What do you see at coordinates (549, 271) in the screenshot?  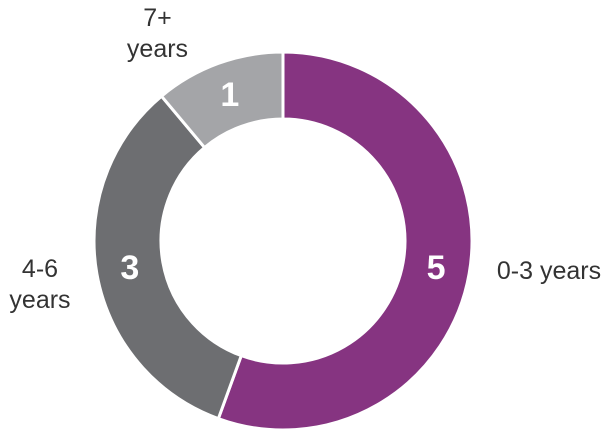 I see `category-label: 0-3 years` at bounding box center [549, 271].